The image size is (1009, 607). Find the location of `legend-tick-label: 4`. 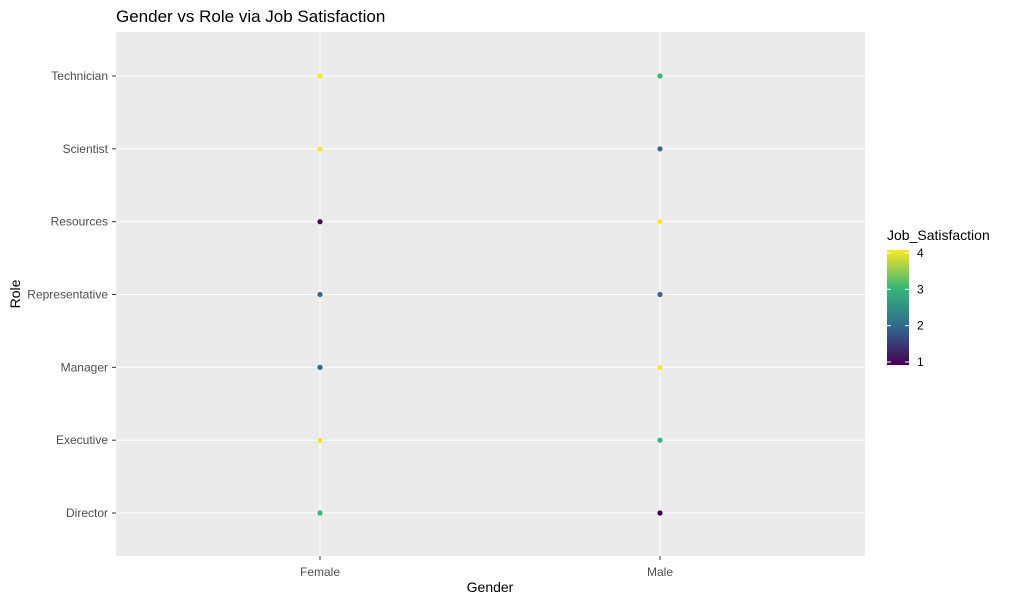

legend-tick-label: 4 is located at coordinates (920, 253).